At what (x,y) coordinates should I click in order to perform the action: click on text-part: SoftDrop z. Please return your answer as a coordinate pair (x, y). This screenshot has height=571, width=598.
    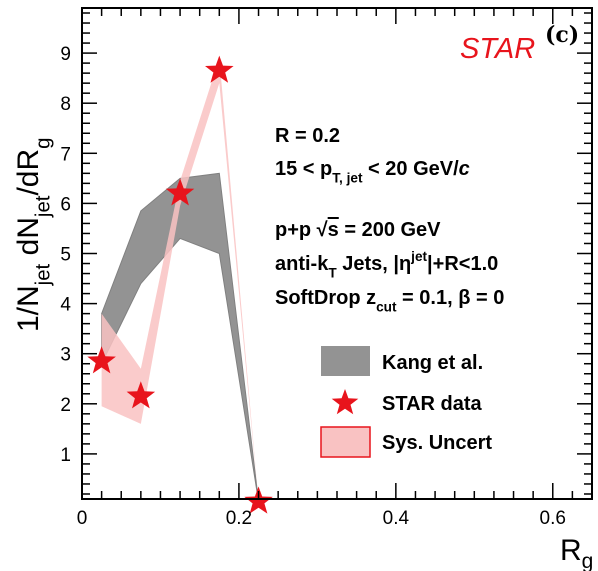
    Looking at the image, I should click on (325, 298).